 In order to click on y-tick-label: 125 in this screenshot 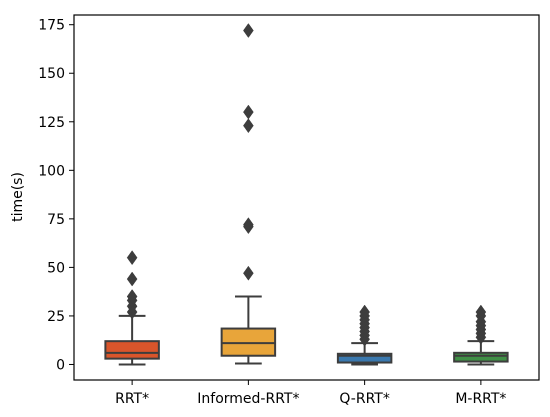, I will do `click(51, 123)`.